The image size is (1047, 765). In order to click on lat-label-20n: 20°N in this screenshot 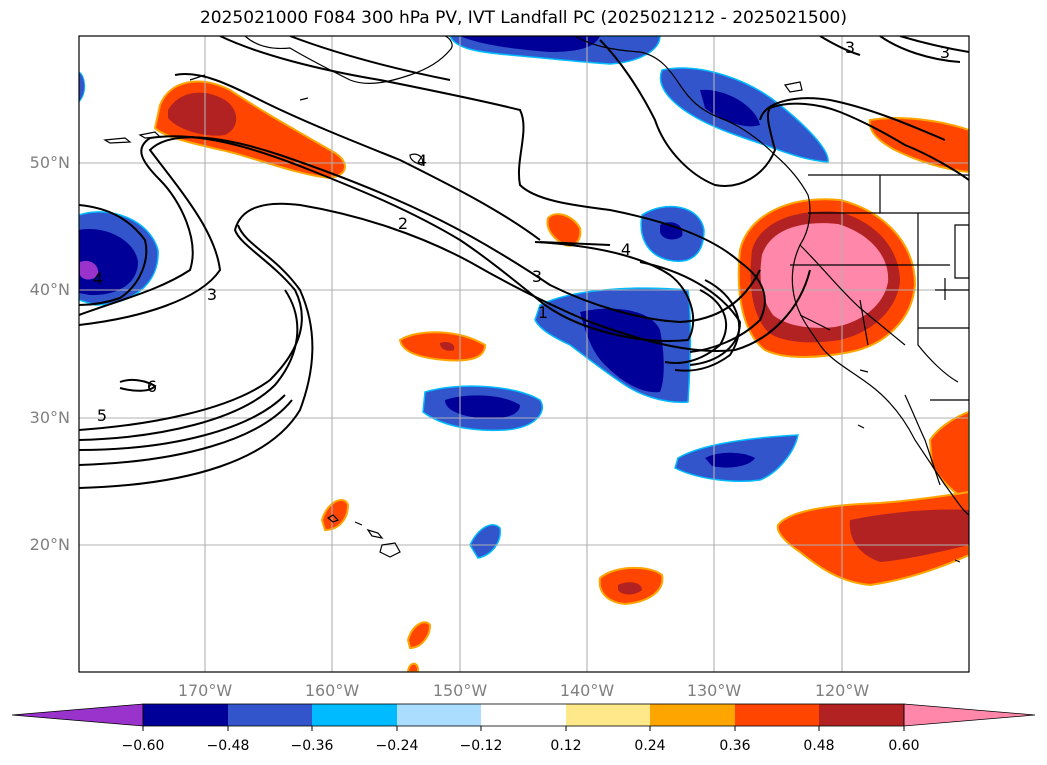, I will do `click(49, 544)`.